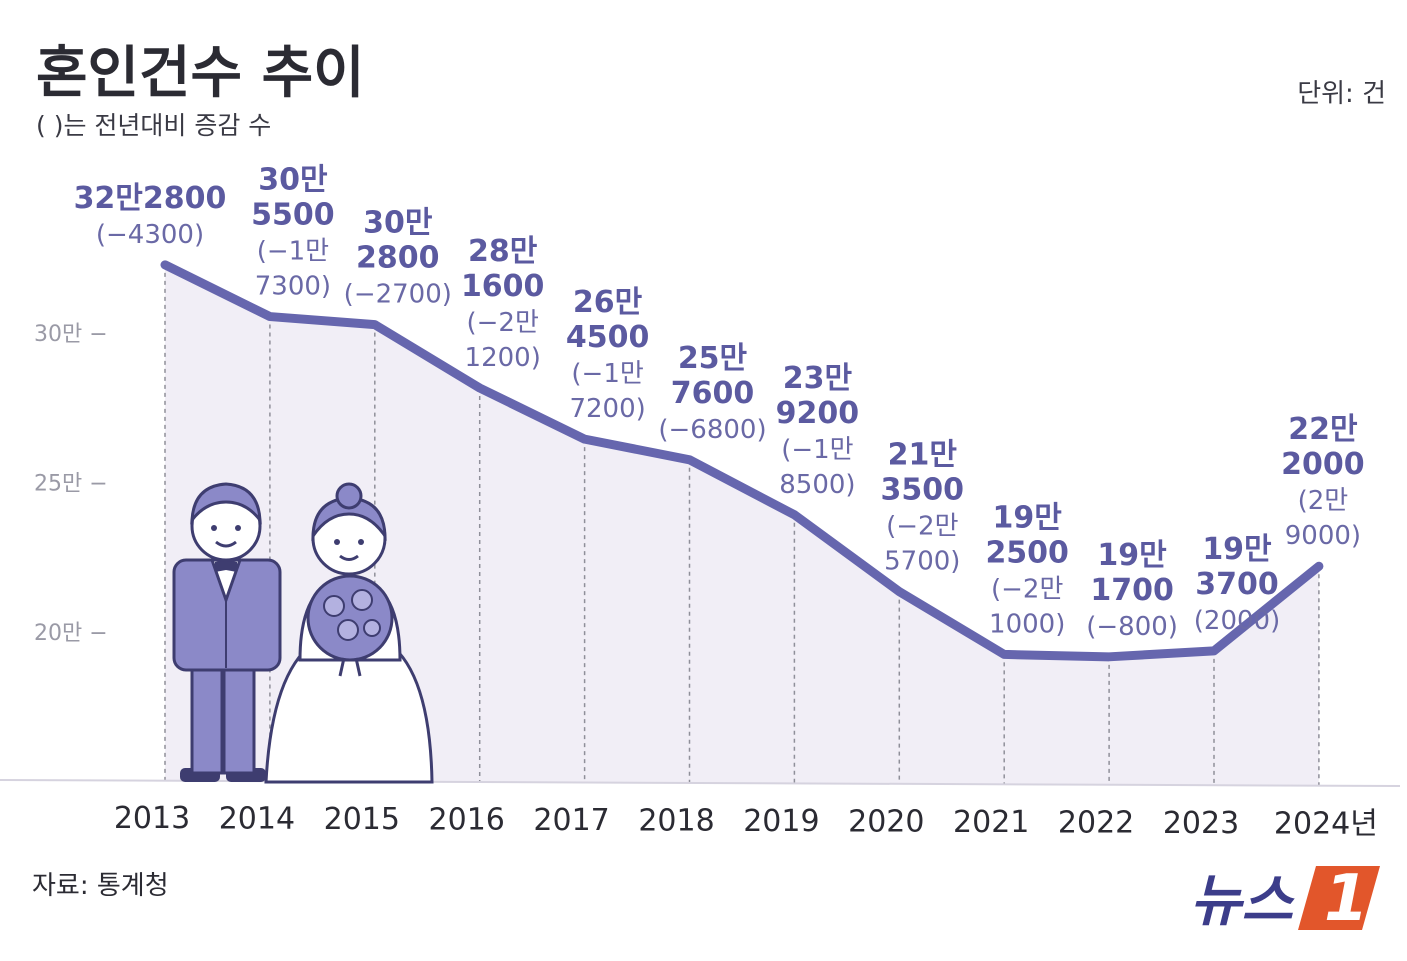  Describe the element at coordinates (571, 820) in the screenshot. I see `x-tick-label: 2017` at that location.